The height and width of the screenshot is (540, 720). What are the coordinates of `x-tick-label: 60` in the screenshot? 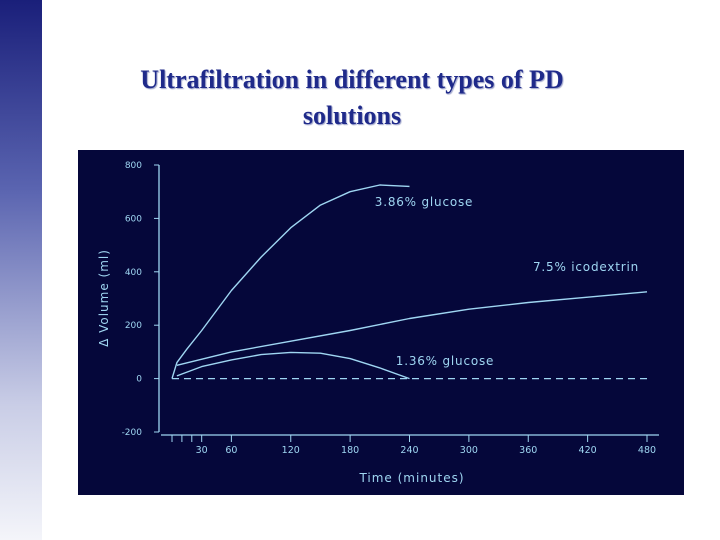 It's located at (231, 450).